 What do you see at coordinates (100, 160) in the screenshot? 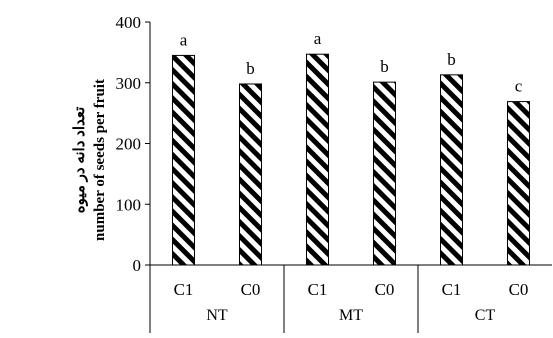
I see `y-axis-label-english: number of seeds per fruit` at bounding box center [100, 160].